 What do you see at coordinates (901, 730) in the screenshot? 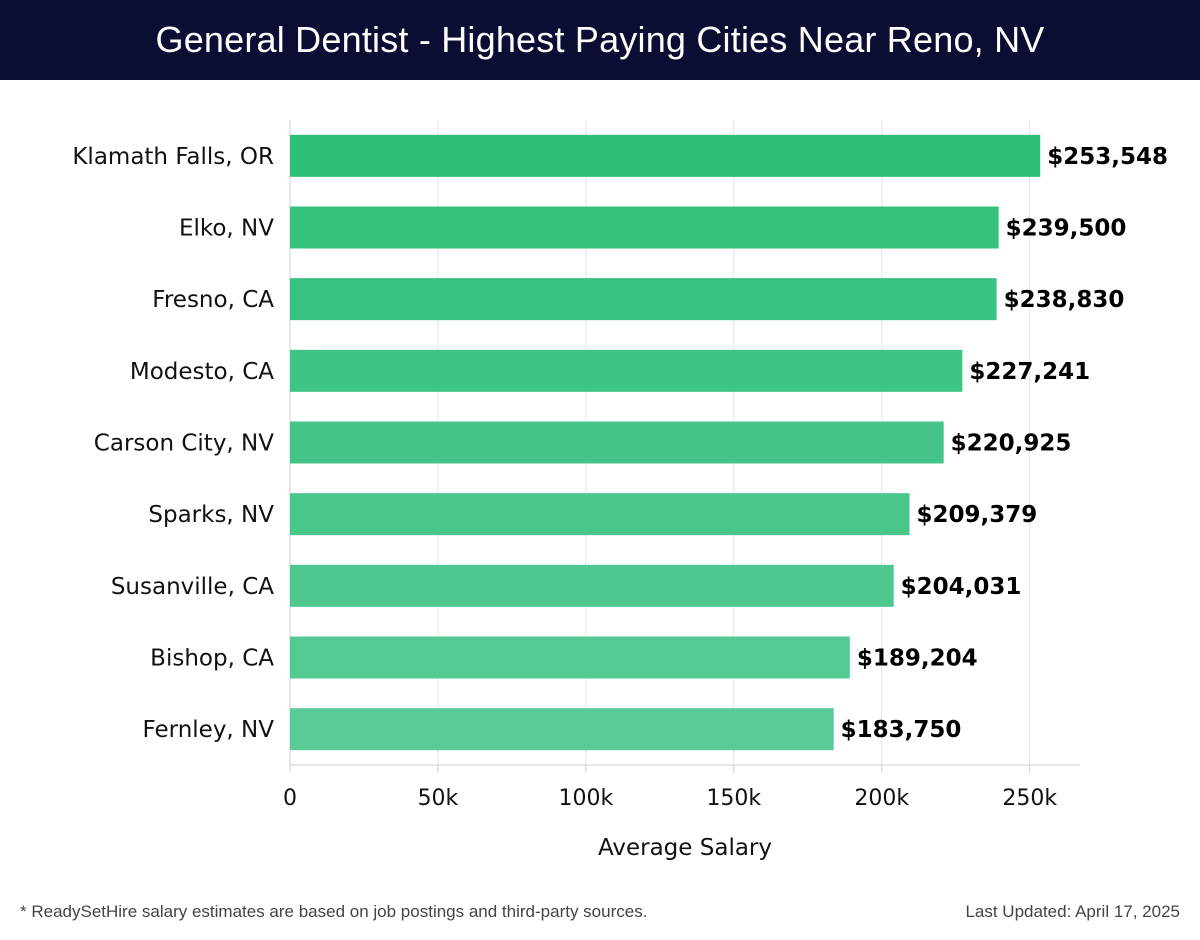
I see `value-label: $183,750` at bounding box center [901, 730].